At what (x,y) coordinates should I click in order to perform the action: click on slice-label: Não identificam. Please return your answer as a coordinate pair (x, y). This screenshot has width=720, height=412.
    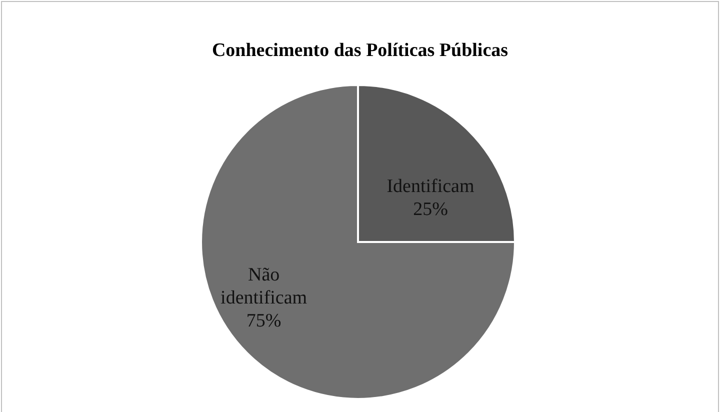
    Looking at the image, I should click on (264, 286).